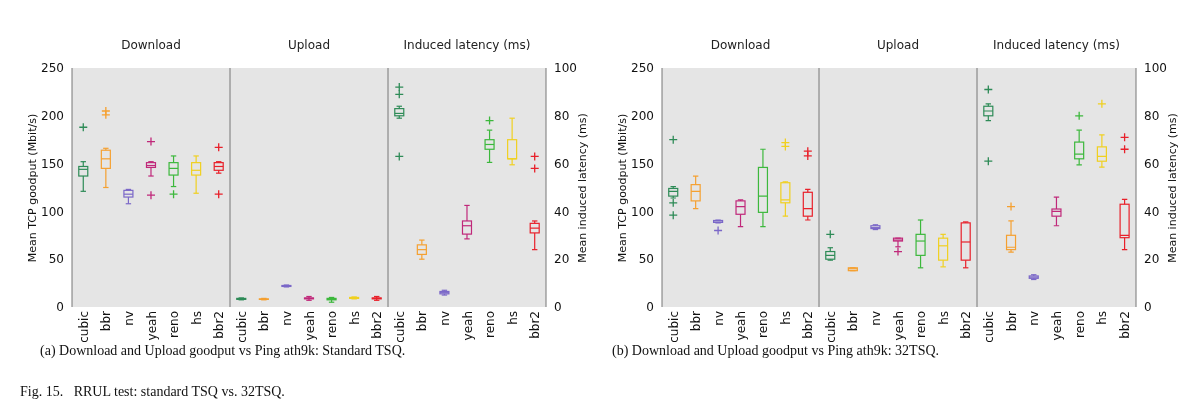 Image resolution: width=1181 pixels, height=407 pixels. I want to click on text: (b) Download and Upload goodput vs Ping ath9k: 32TSQ., so click(776, 351).